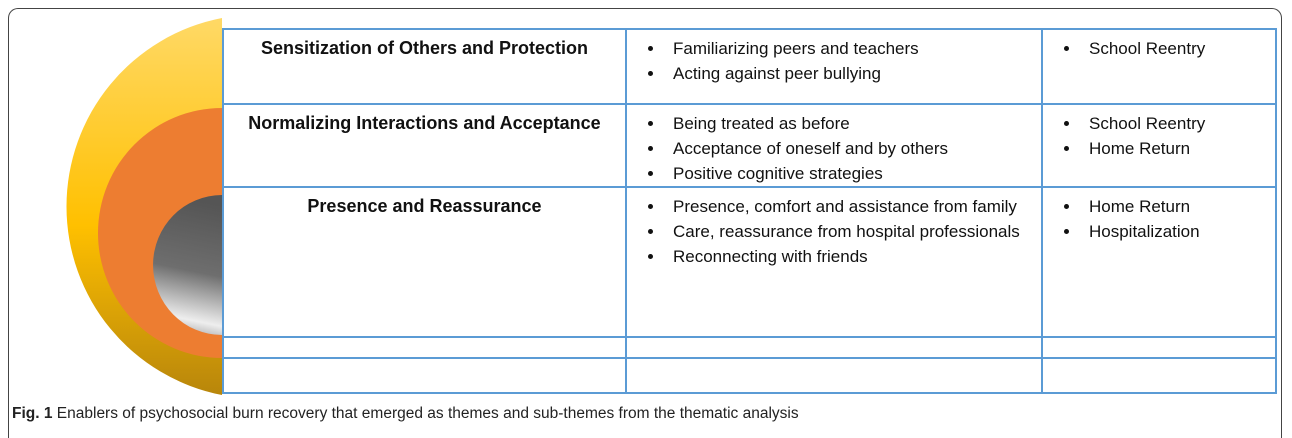 The image size is (1292, 438). Describe the element at coordinates (32, 413) in the screenshot. I see `caption-label: Fig. 1` at that location.